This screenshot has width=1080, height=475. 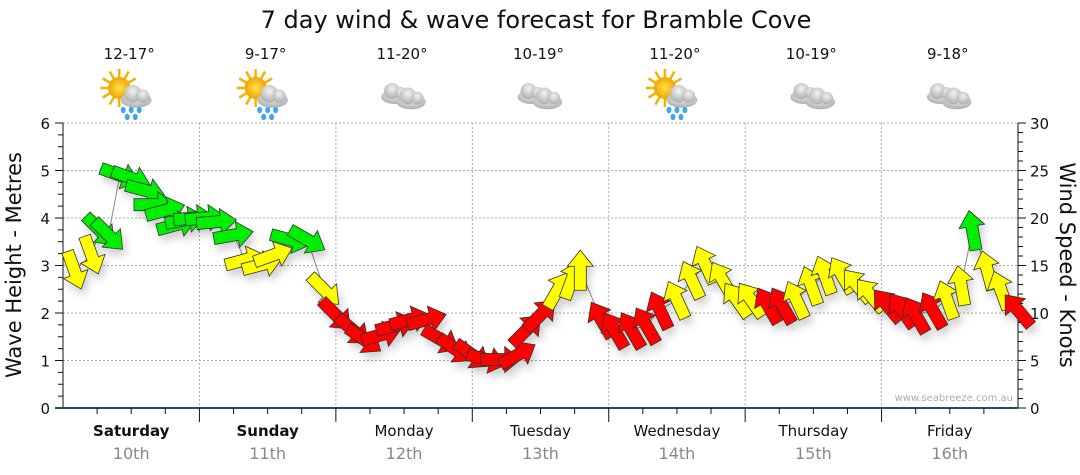 What do you see at coordinates (266, 54) in the screenshot?
I see `temperature-range: 9-17°` at bounding box center [266, 54].